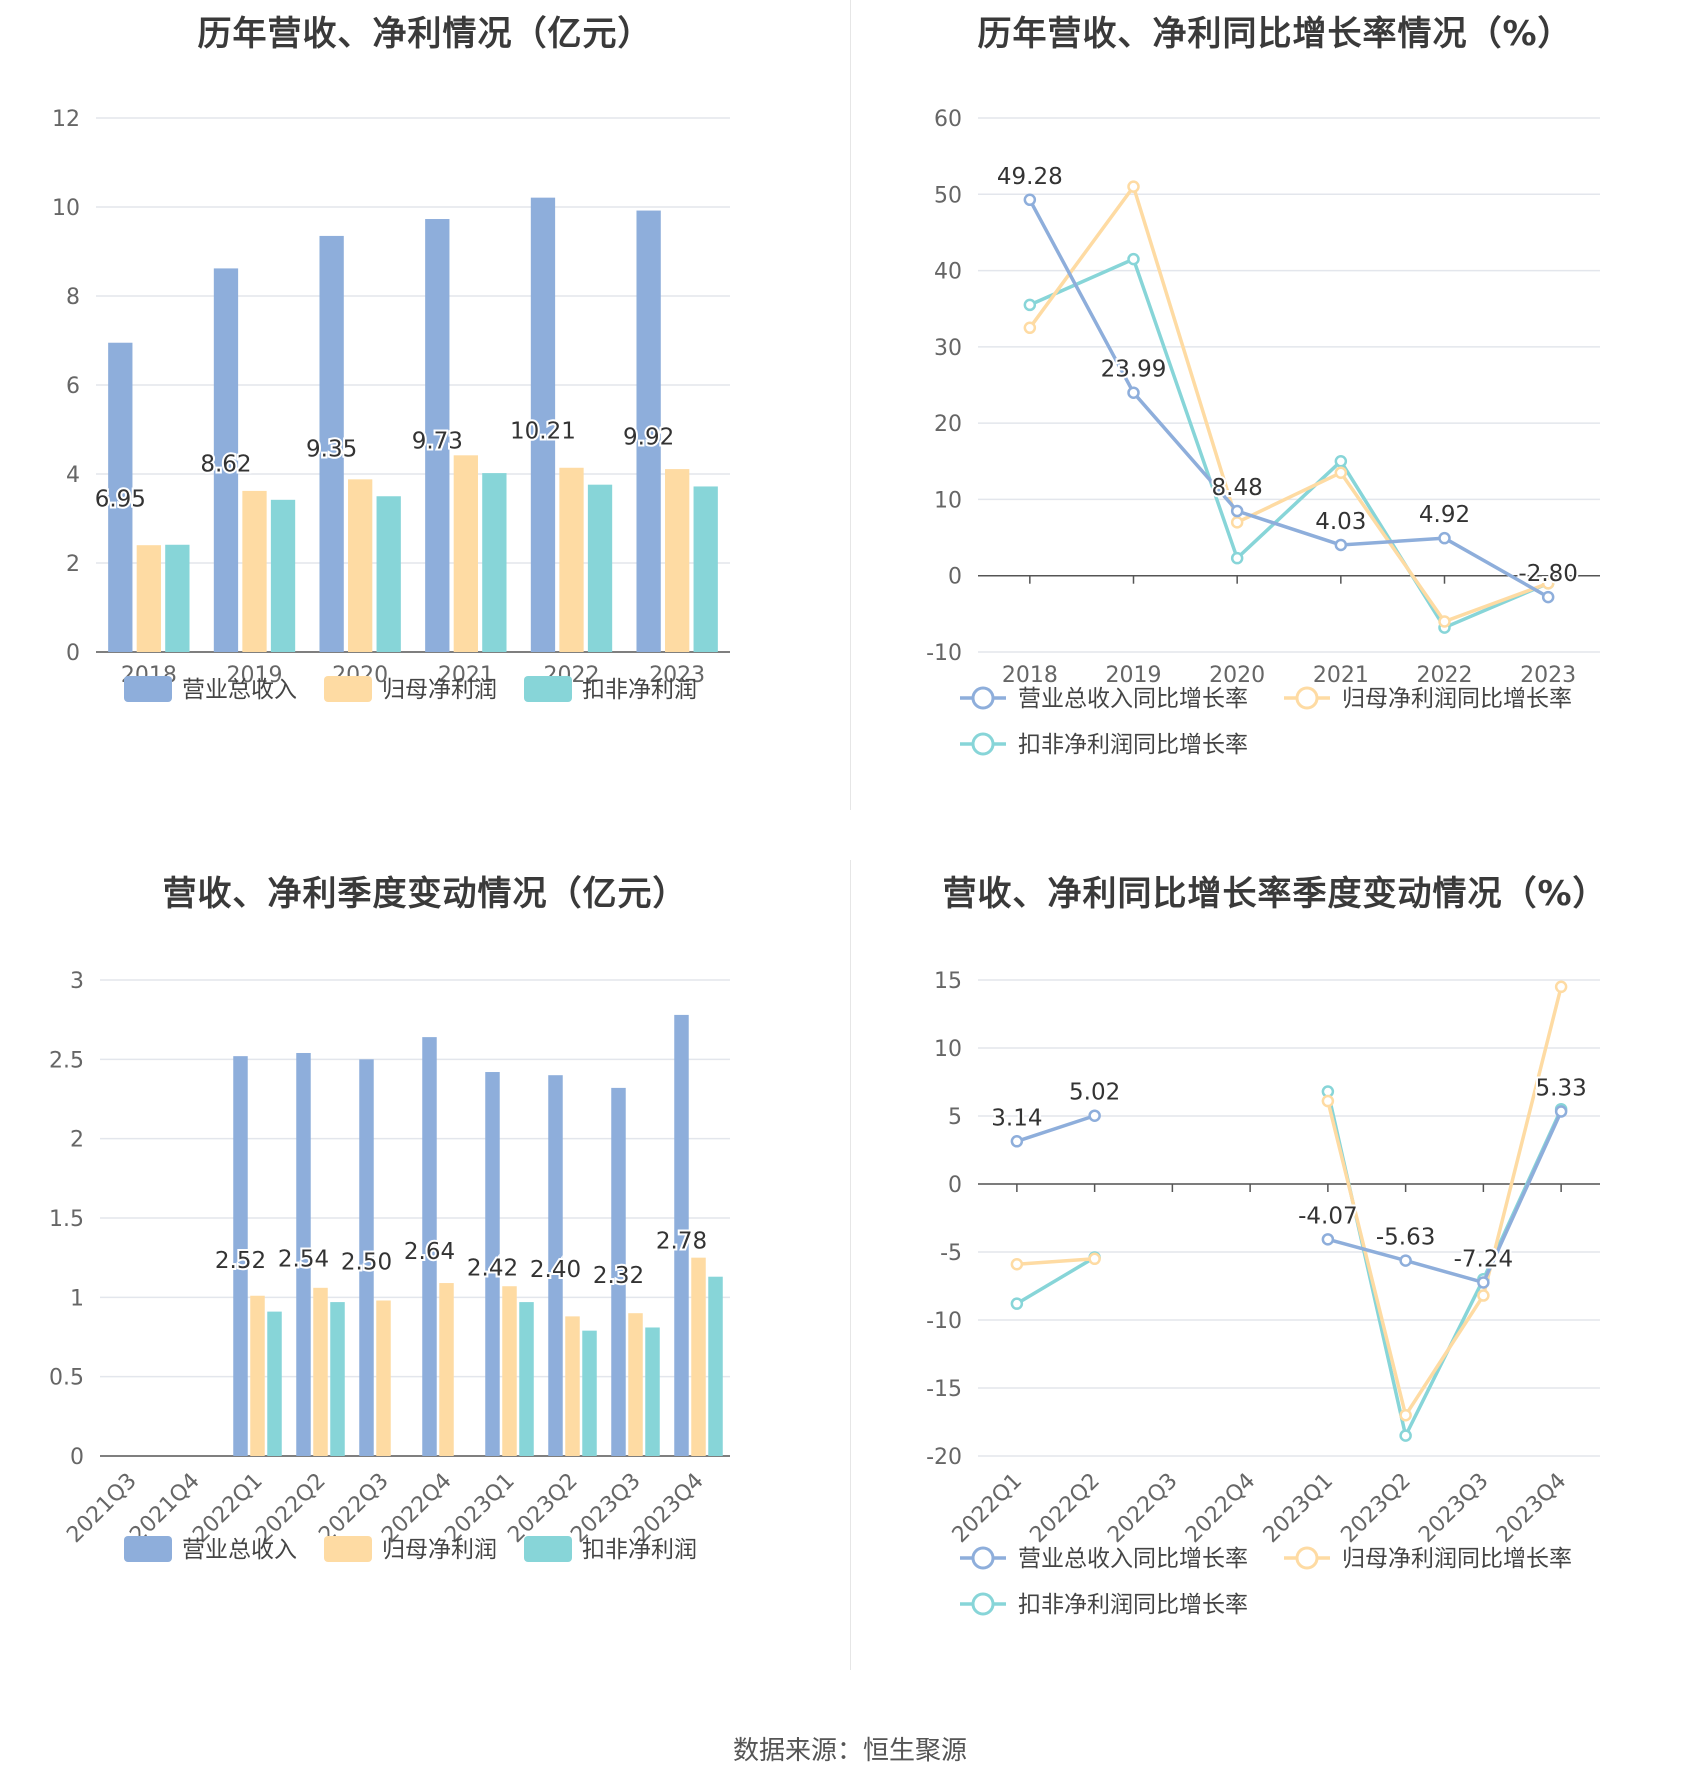  Describe the element at coordinates (948, 119) in the screenshot. I see `y-tick-label: 60` at that location.